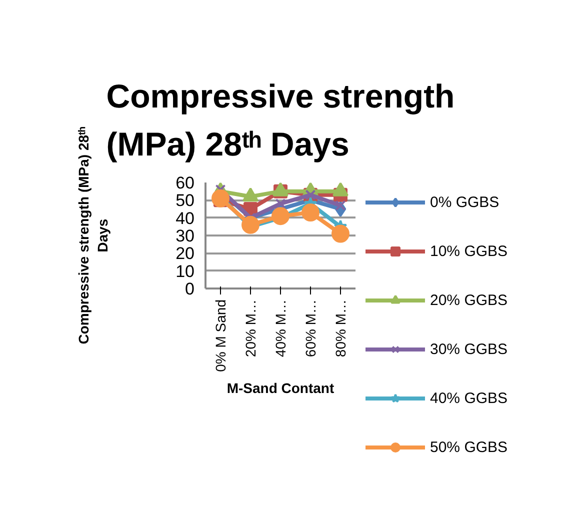 The width and height of the screenshot is (586, 512). I want to click on y-tick-label: 10, so click(185, 271).